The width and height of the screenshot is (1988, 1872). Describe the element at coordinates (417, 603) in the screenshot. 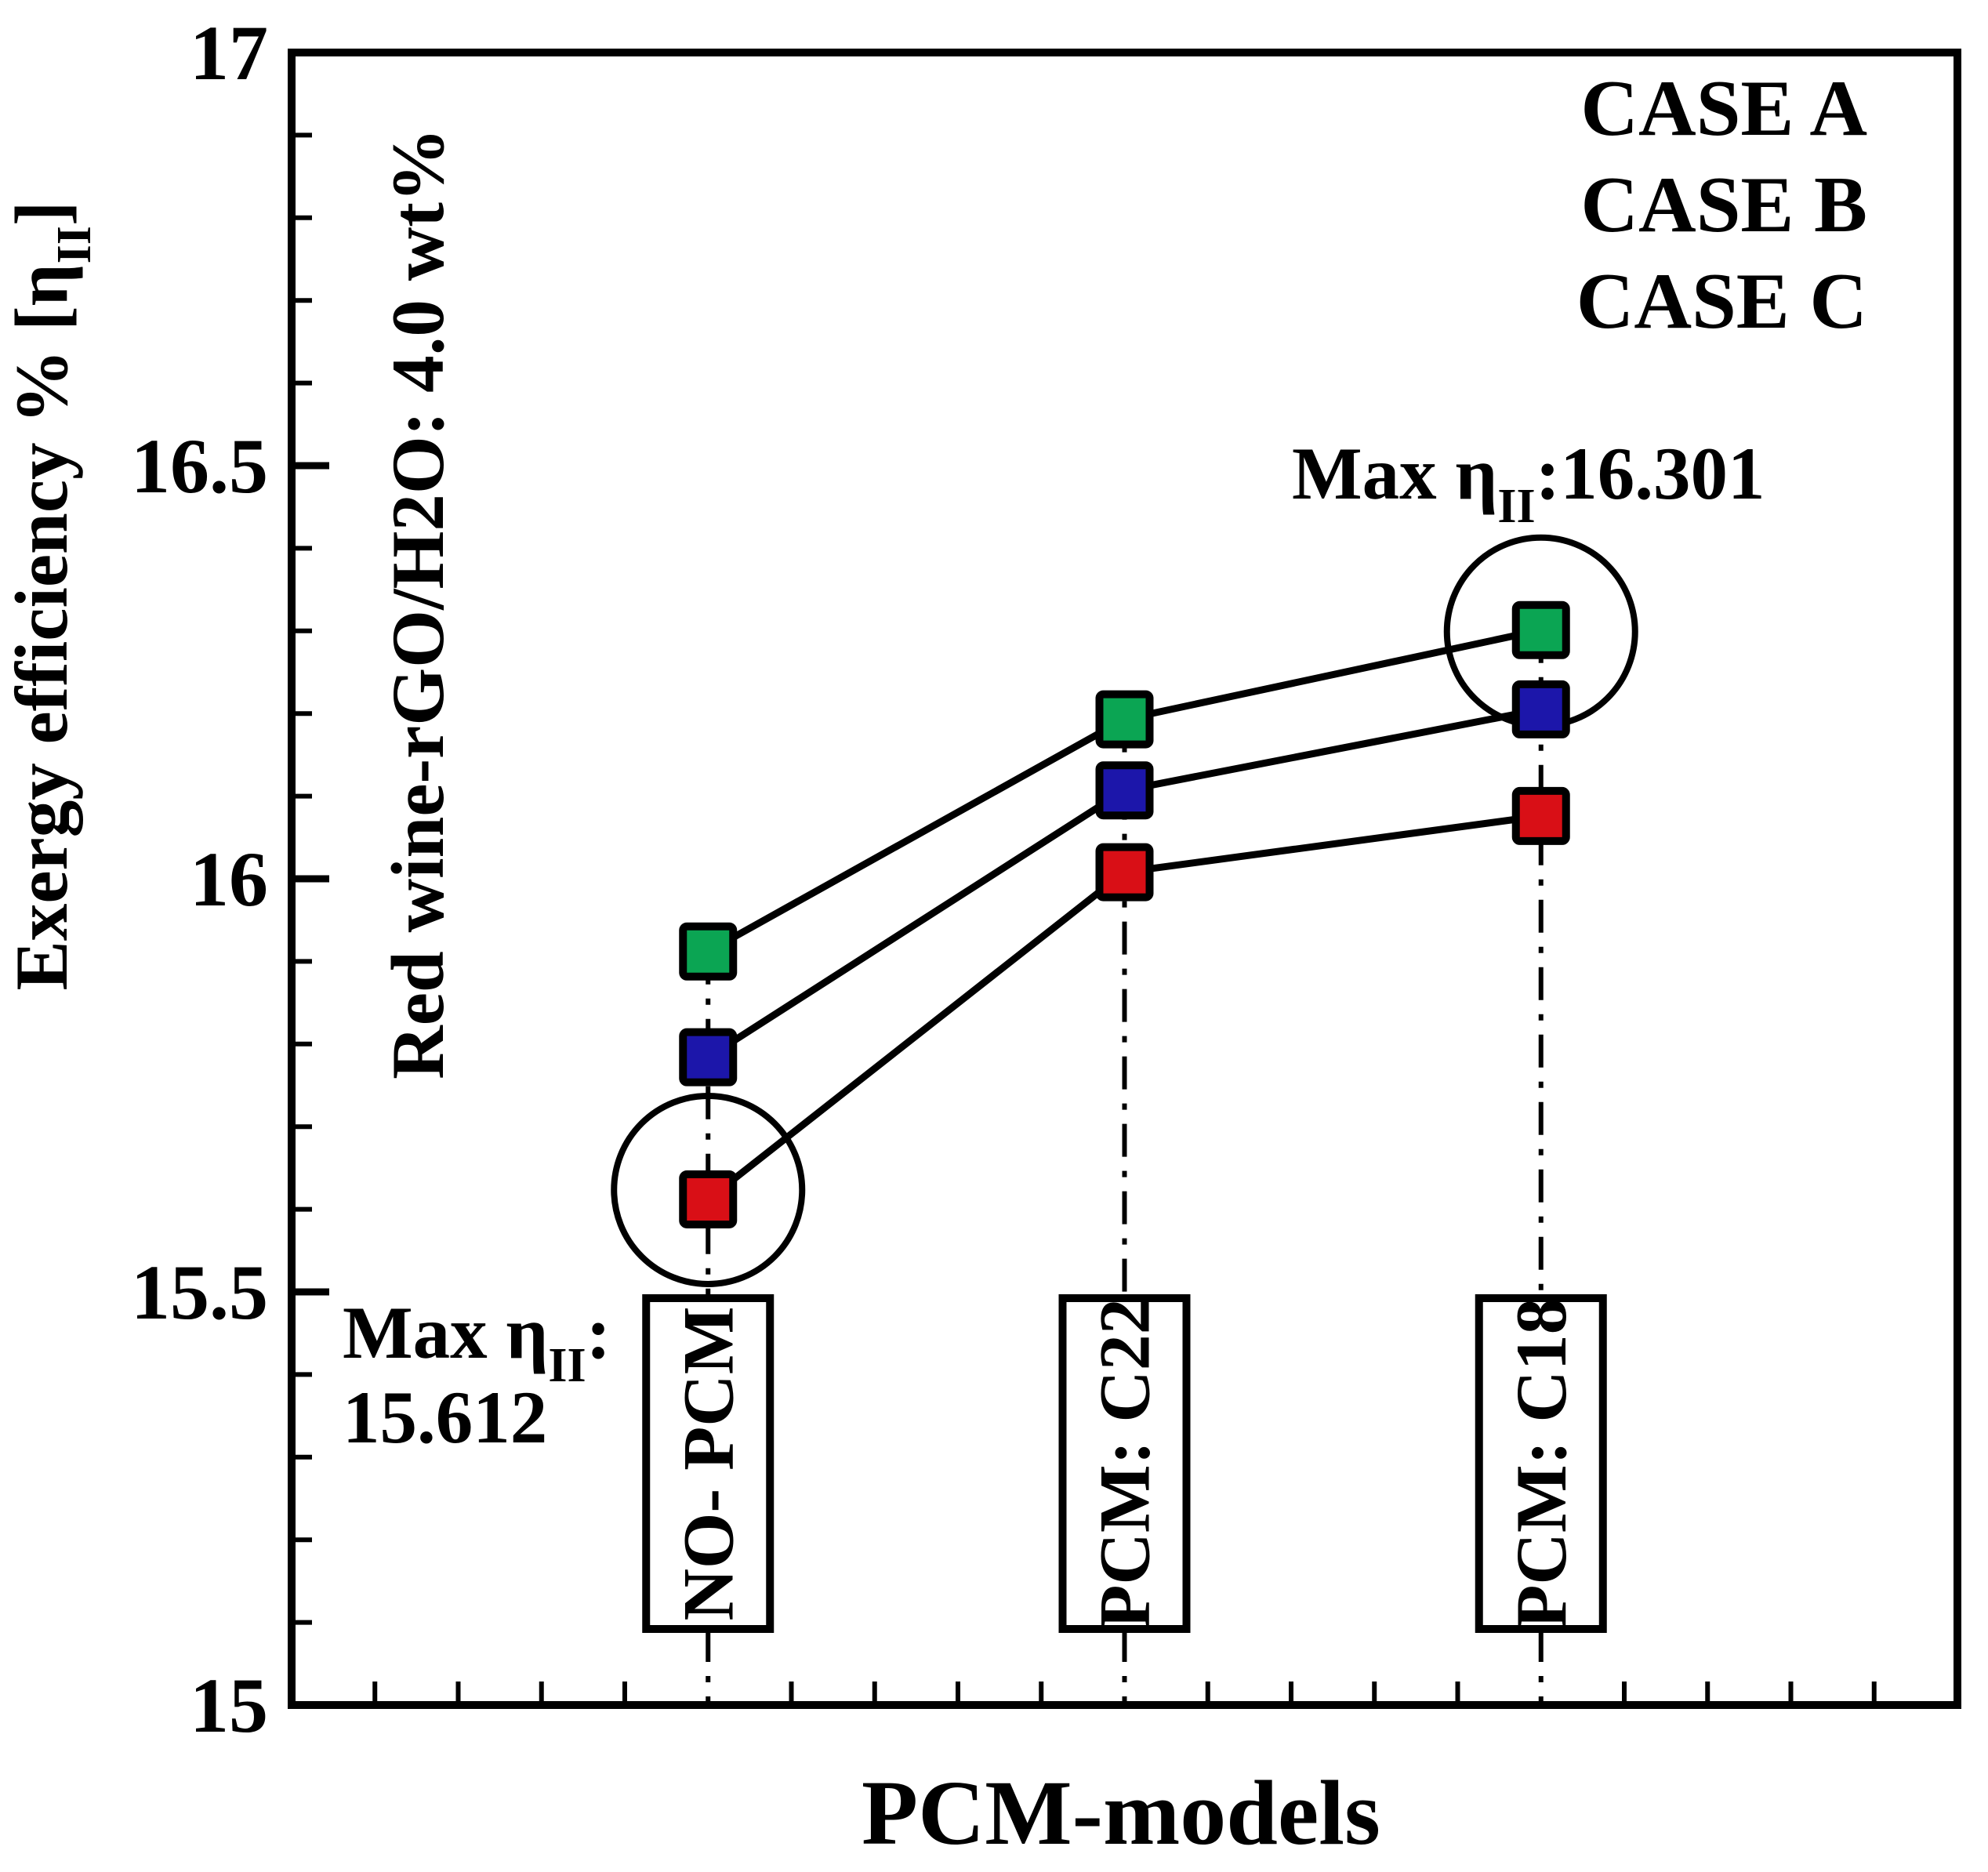

I see `inplot-note: Red wine-rGO/H2O: 4.0 wt%` at that location.